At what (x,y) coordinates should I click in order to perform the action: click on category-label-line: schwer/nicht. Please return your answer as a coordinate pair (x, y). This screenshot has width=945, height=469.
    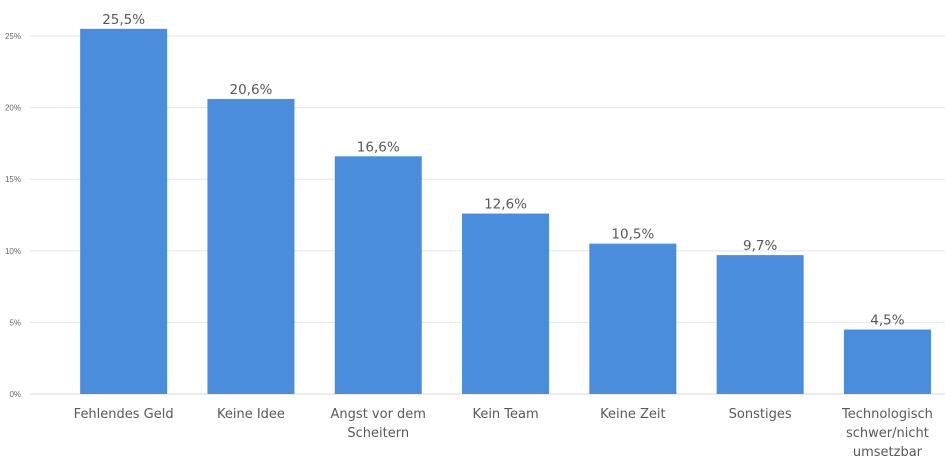
    Looking at the image, I should click on (887, 433).